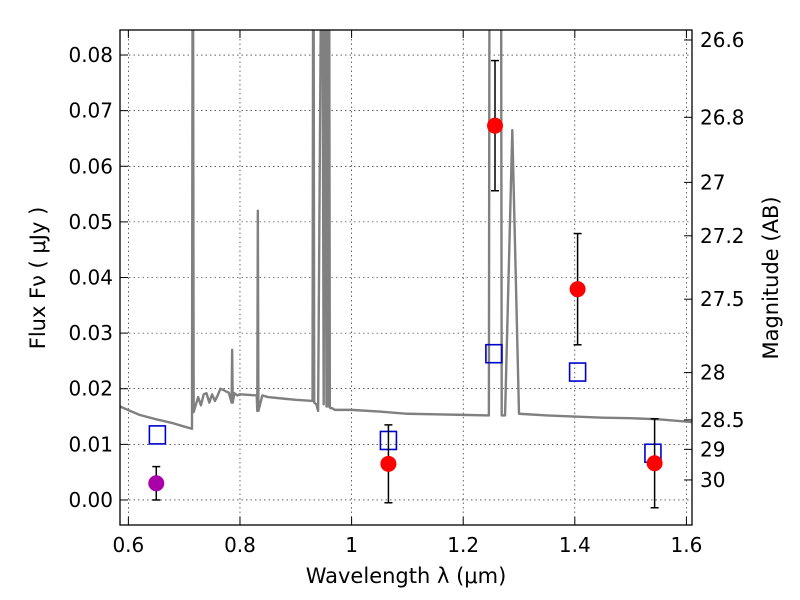 The image size is (800, 600). What do you see at coordinates (128, 545) in the screenshot?
I see `x-tick-label: 0.6` at bounding box center [128, 545].